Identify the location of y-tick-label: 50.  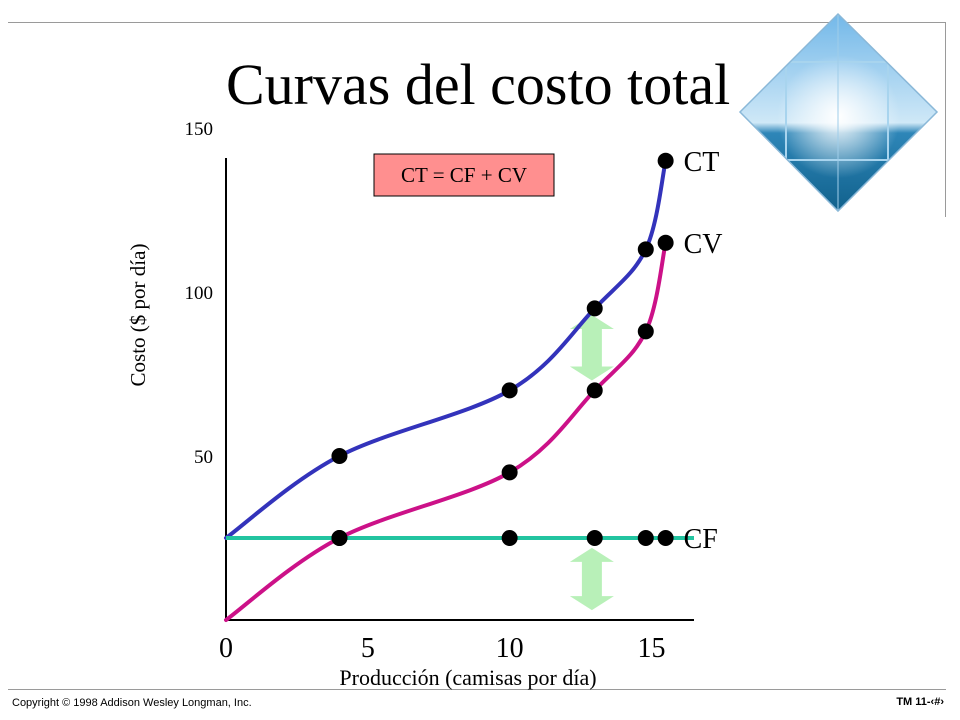
(203, 457).